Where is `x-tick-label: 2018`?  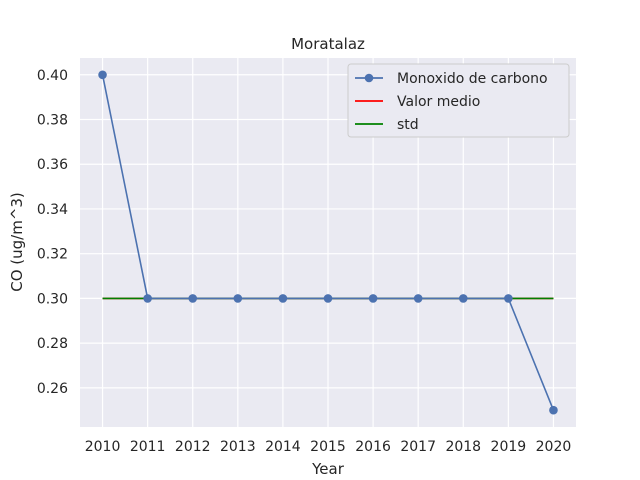 x-tick-label: 2018 is located at coordinates (463, 447).